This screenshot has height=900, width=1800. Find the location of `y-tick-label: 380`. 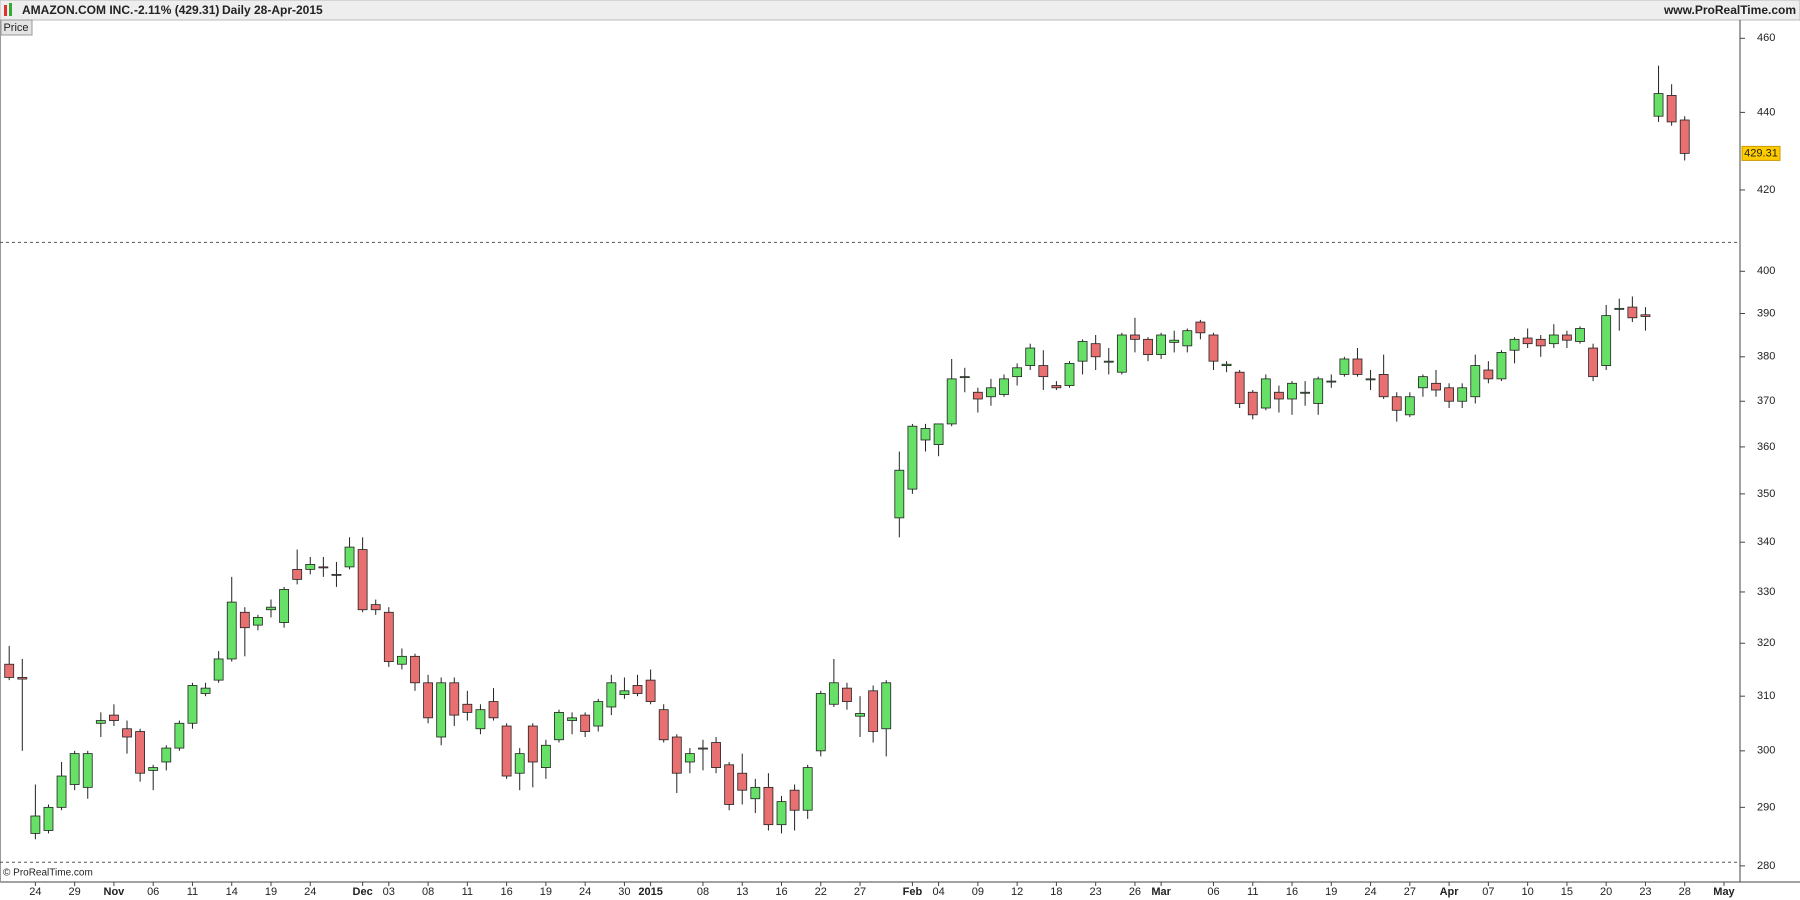

y-tick-label: 380 is located at coordinates (1766, 357).